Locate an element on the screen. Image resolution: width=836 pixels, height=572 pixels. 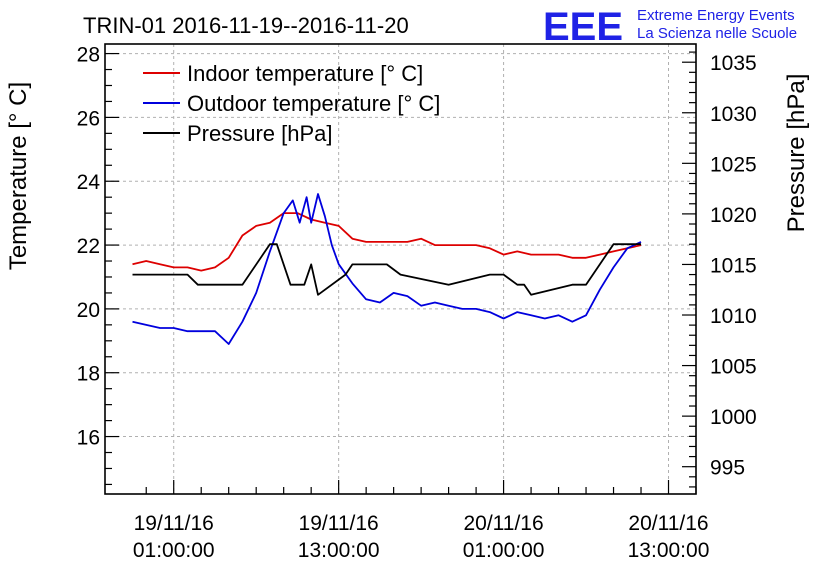
pressure-line is located at coordinates (386, 269).